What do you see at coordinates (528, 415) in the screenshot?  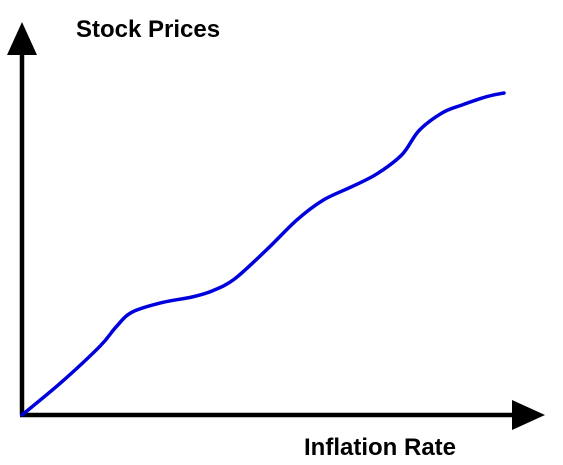 I see `x-axis-arrow` at bounding box center [528, 415].